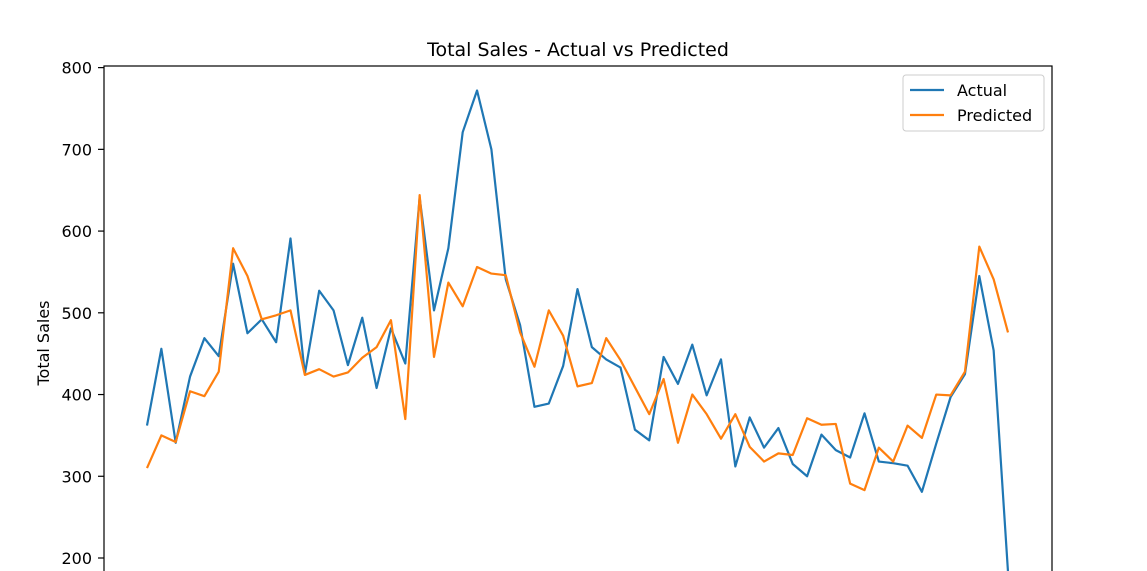 The height and width of the screenshot is (571, 1147). I want to click on y-tick-label: 500, so click(76, 313).